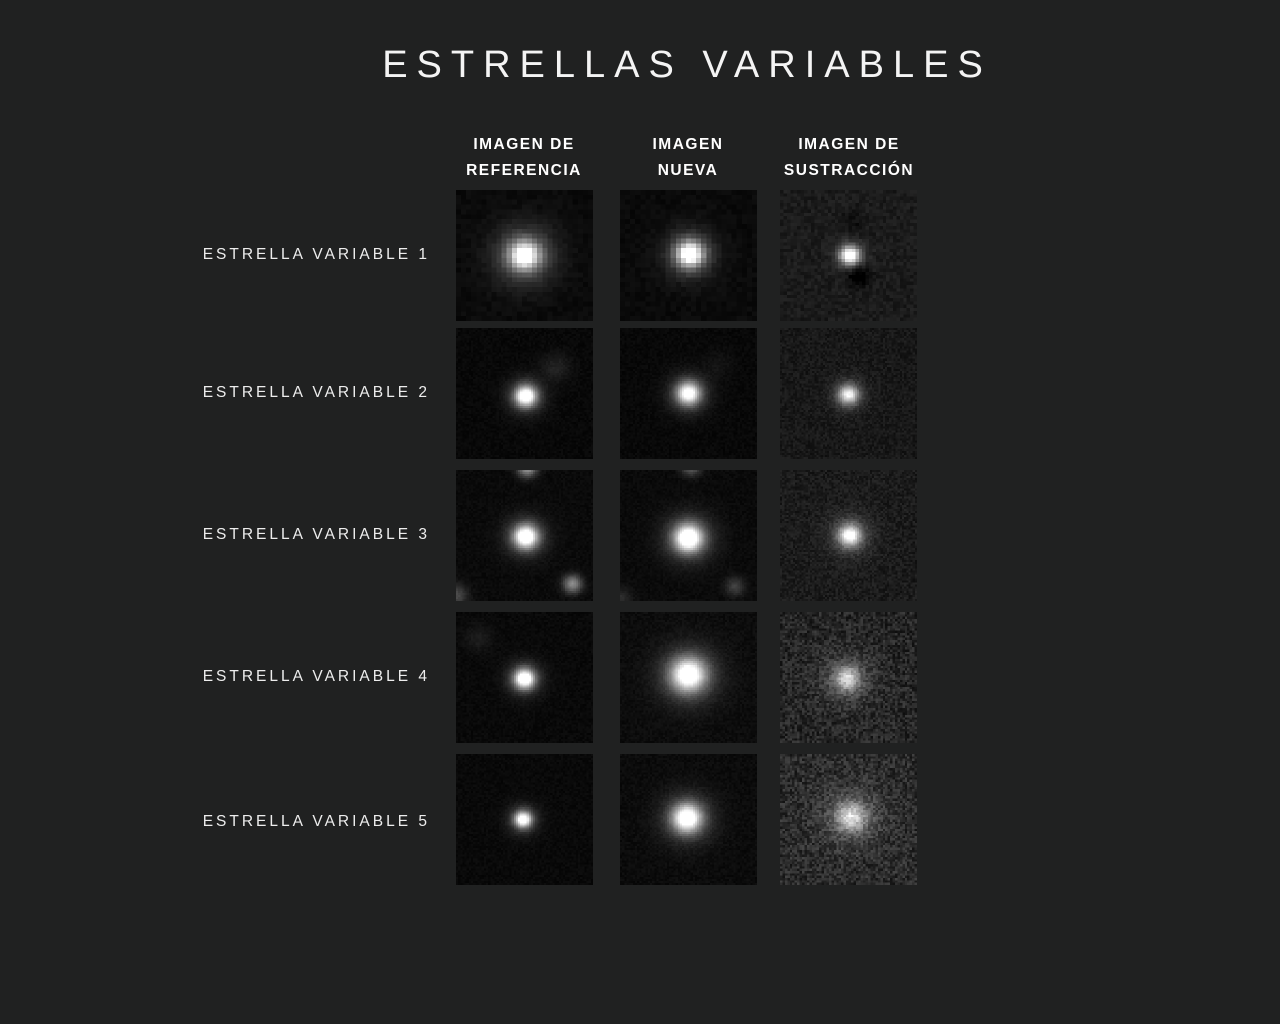 This screenshot has width=1280, height=1024. Describe the element at coordinates (524, 677) in the screenshot. I see `star-image-4-referencia` at that location.